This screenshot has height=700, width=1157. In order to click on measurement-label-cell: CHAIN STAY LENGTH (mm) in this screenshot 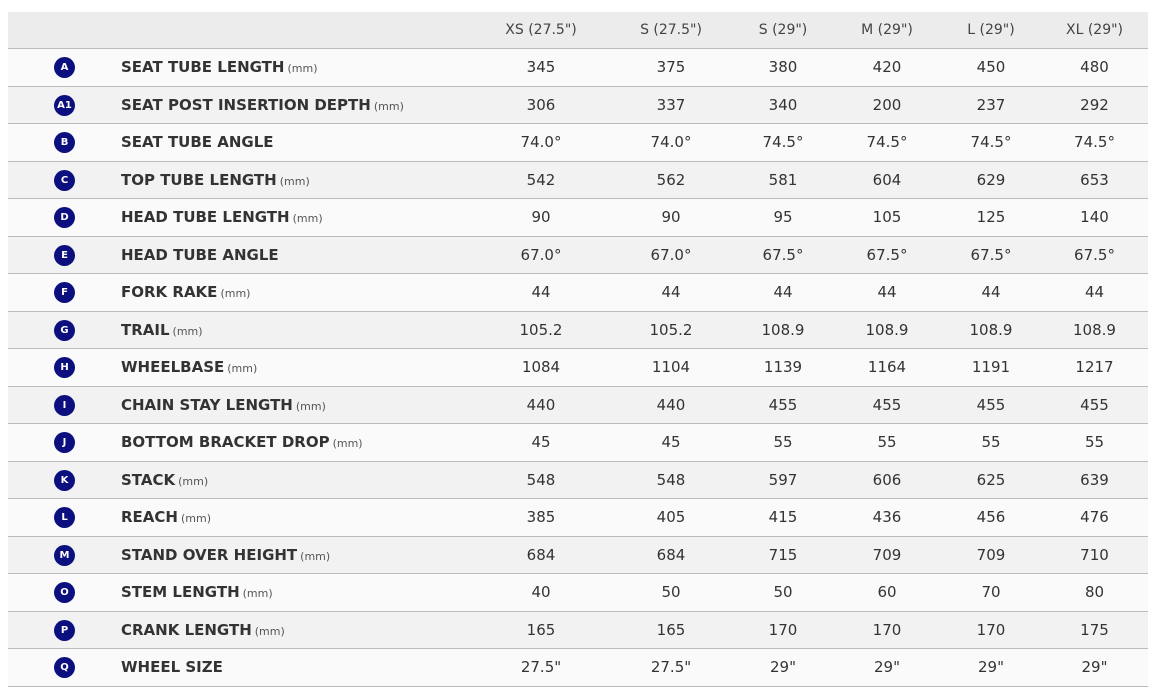, I will do `click(297, 405)`.